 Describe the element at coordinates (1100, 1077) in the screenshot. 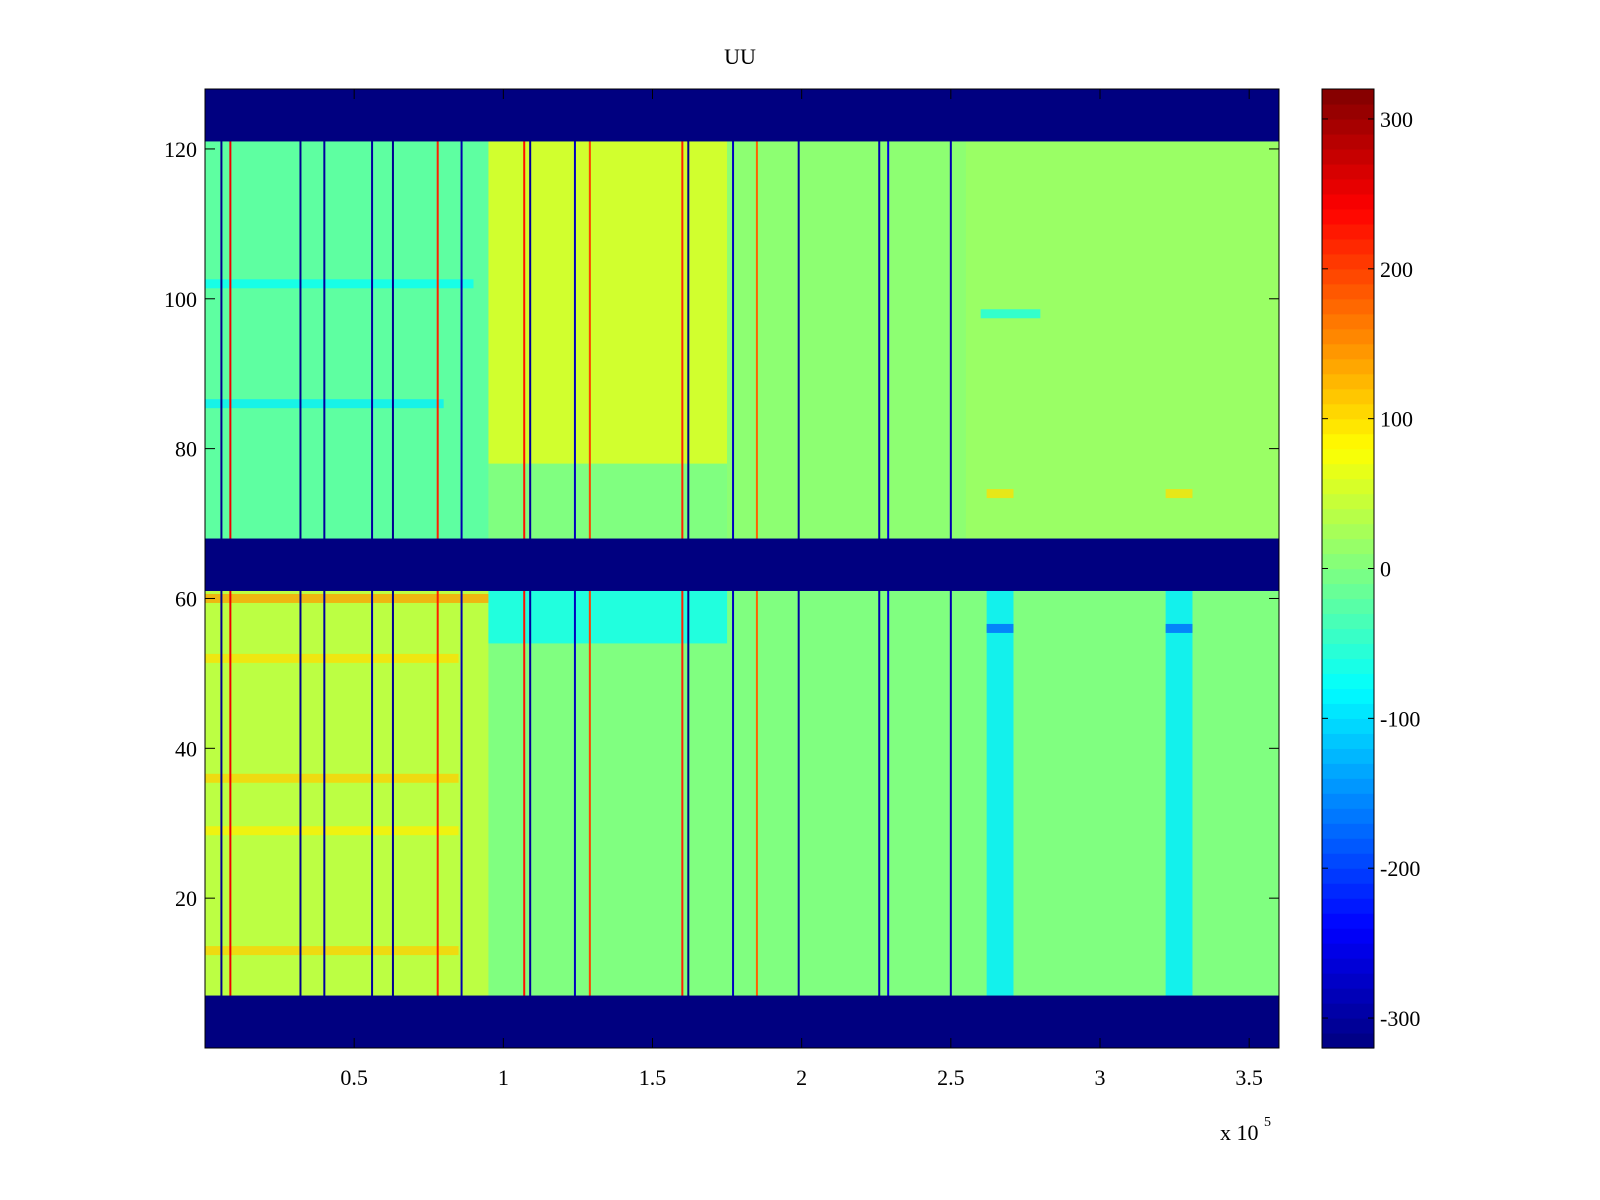

I see `x-tick-label: 3` at that location.